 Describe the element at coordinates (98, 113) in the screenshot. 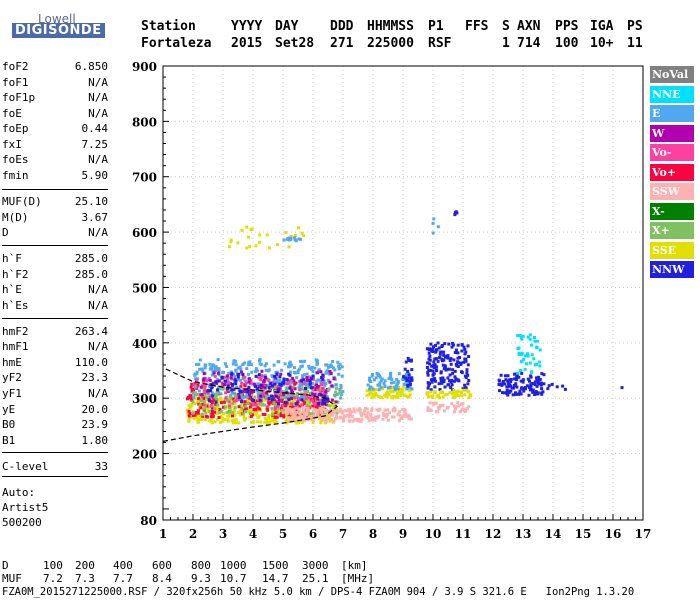

I see `param-value: N/A` at that location.